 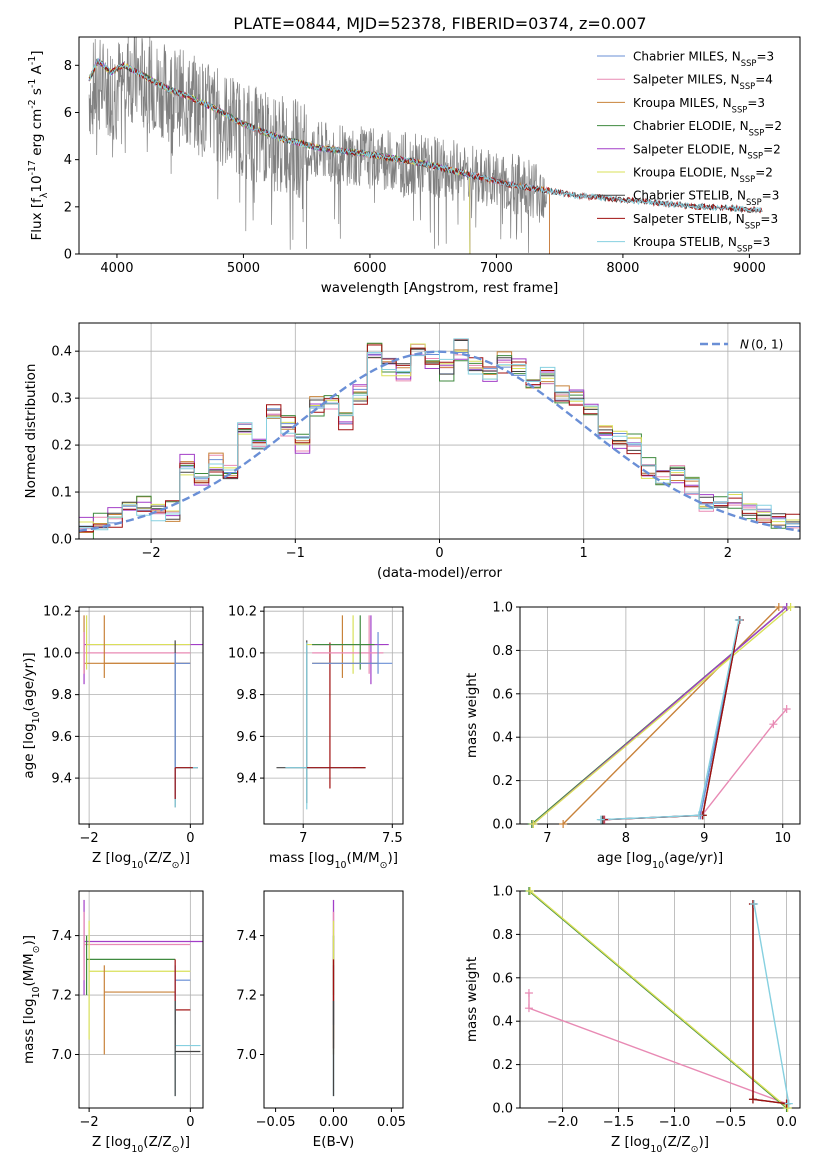 I want to click on y-tick-label: 0.1, so click(x=61, y=493).